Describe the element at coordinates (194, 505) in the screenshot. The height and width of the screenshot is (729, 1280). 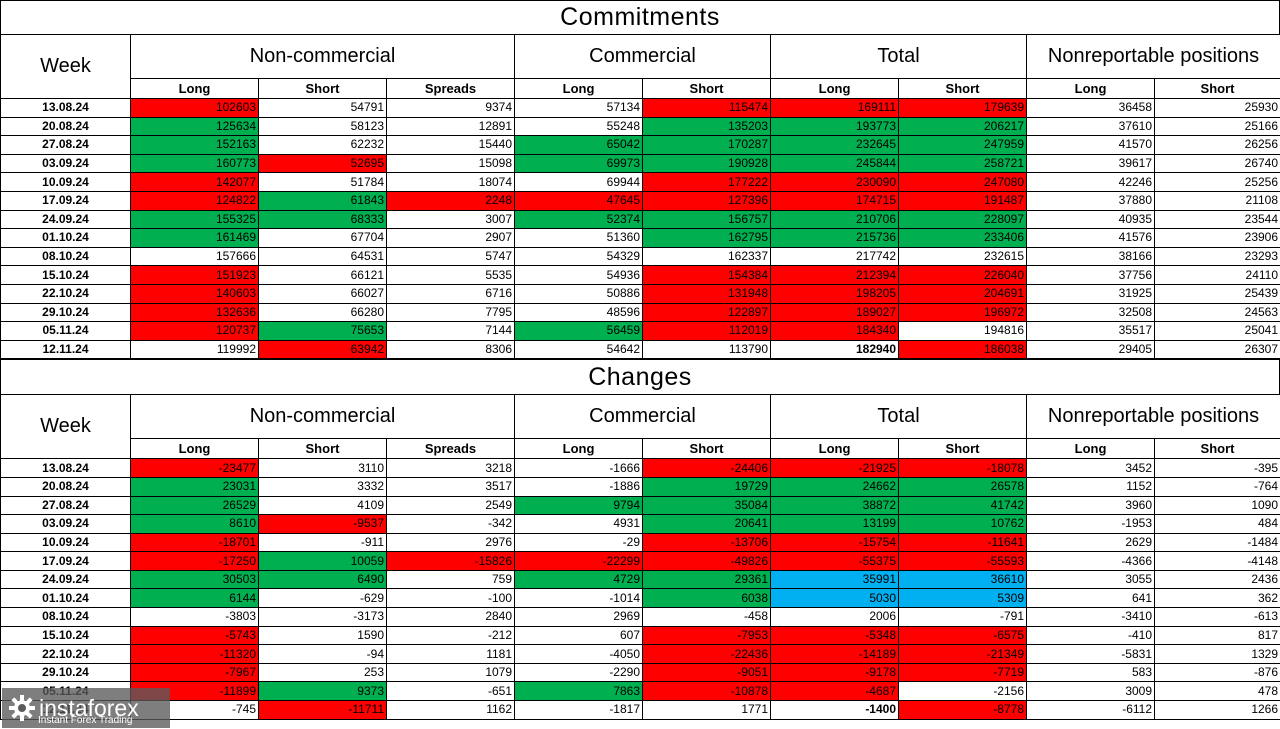
I see `value-cell: 26529` at that location.